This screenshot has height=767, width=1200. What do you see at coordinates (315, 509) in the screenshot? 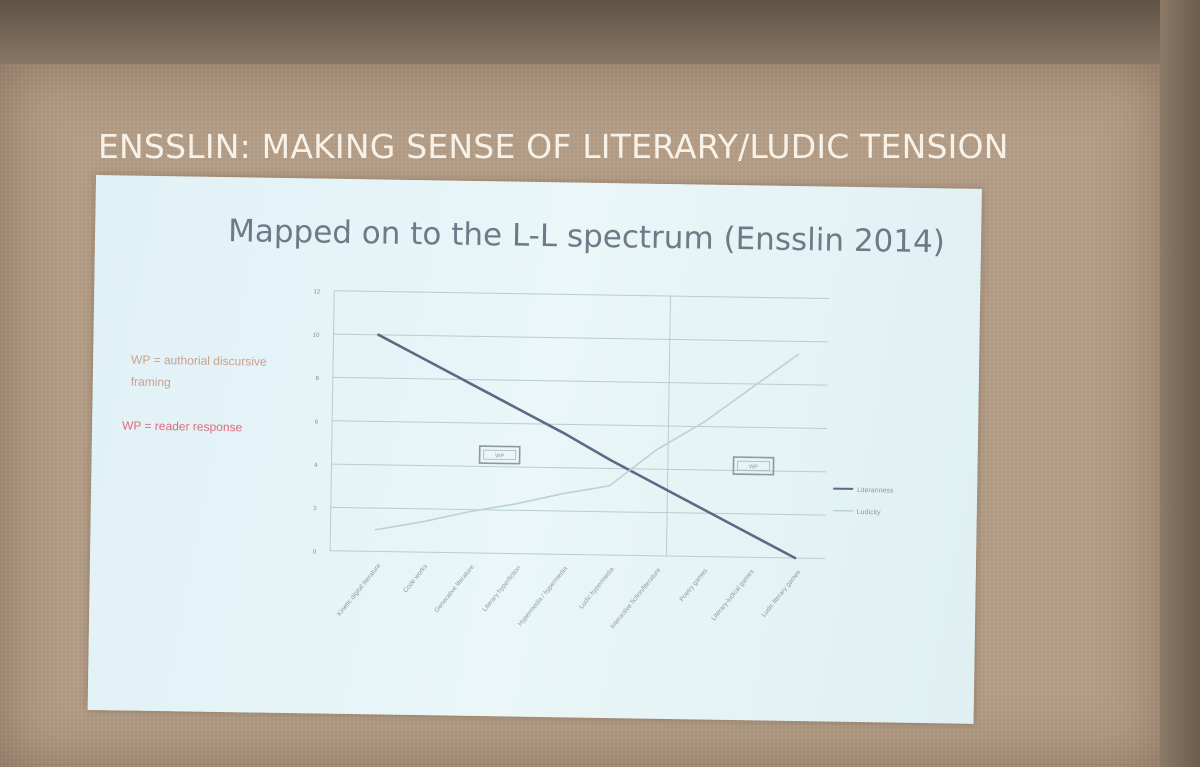
I see `y-tick-label: 2` at bounding box center [315, 509].